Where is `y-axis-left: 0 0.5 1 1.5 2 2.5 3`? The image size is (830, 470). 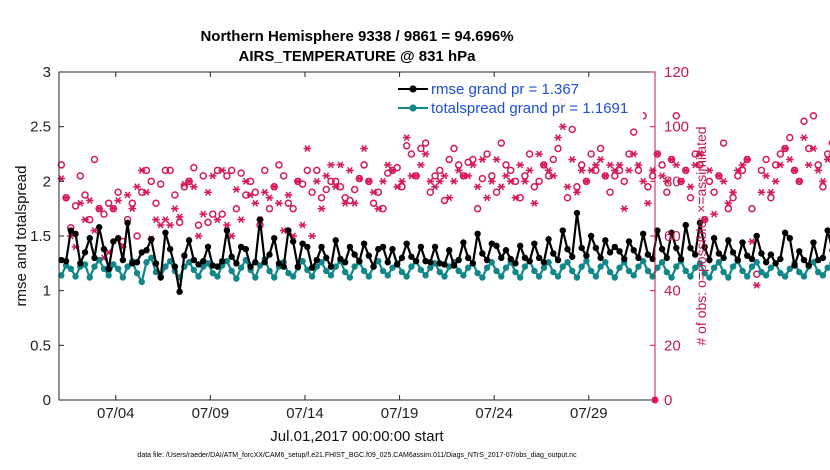
y-axis-left: 0 0.5 1 1.5 2 2.5 3 is located at coordinates (47, 236).